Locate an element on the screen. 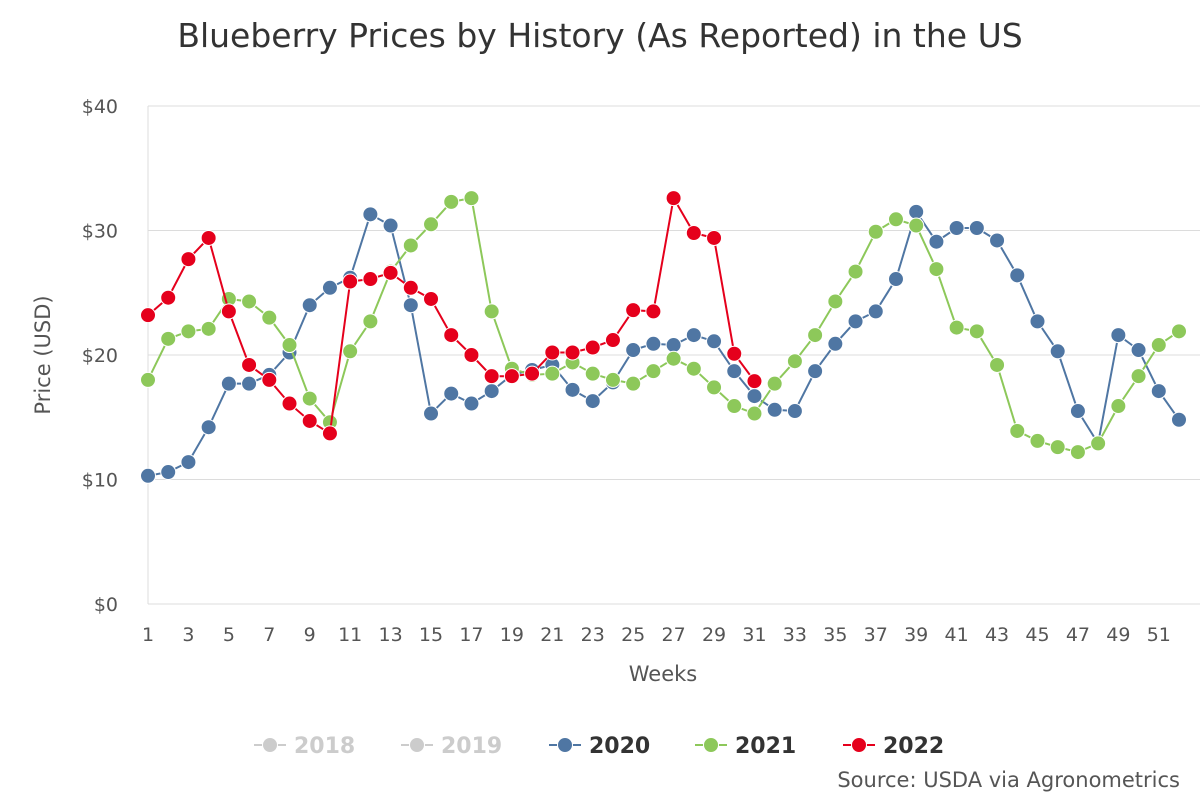  legend-item-2019: 2019 is located at coordinates (451, 746).